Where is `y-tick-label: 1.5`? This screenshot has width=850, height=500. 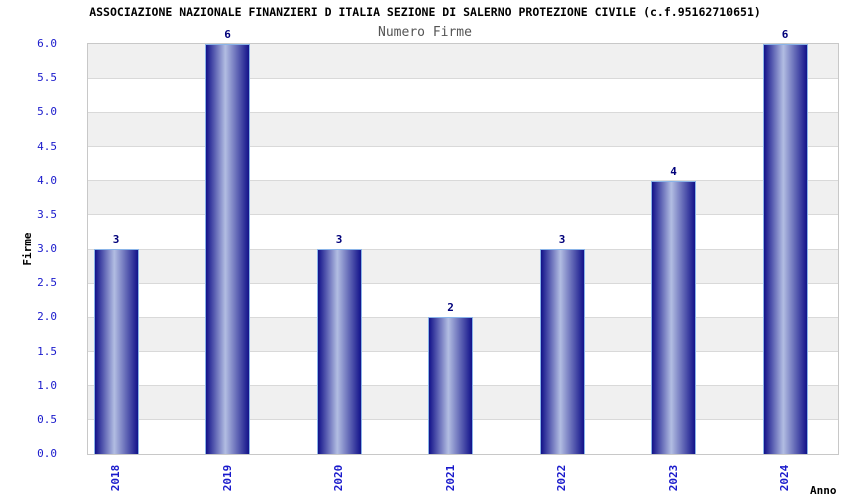 y-tick-label: 1.5 is located at coordinates (47, 351).